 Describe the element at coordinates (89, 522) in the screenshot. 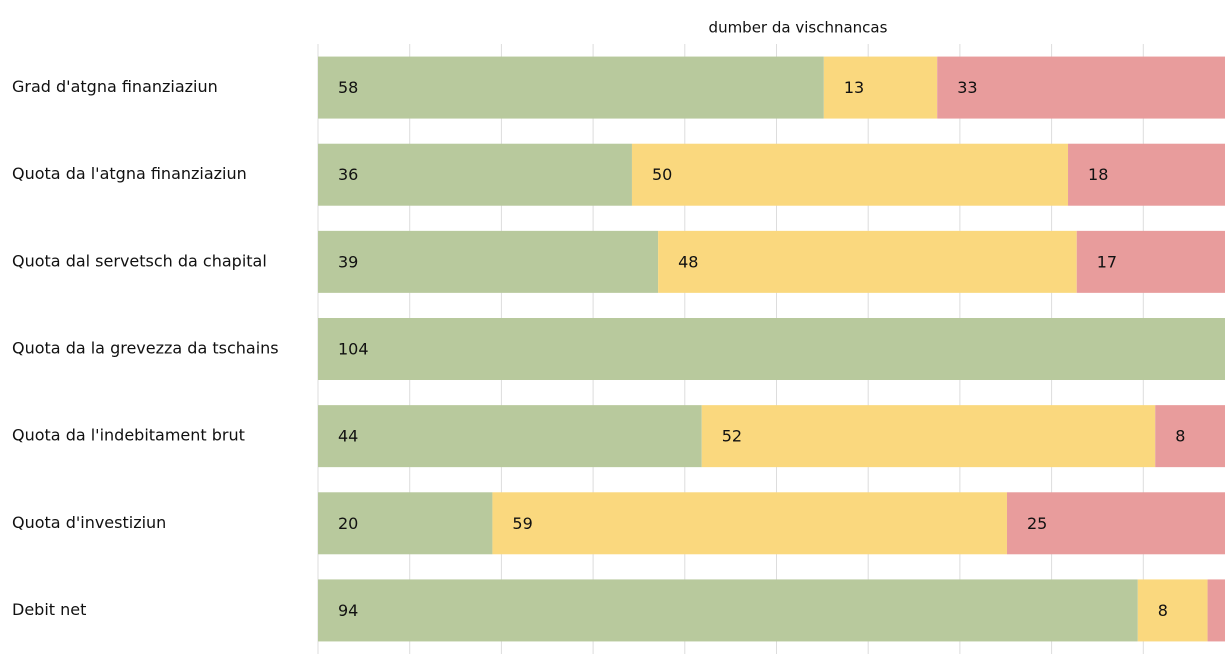

I see `category-label: Quota d'investiziun` at that location.